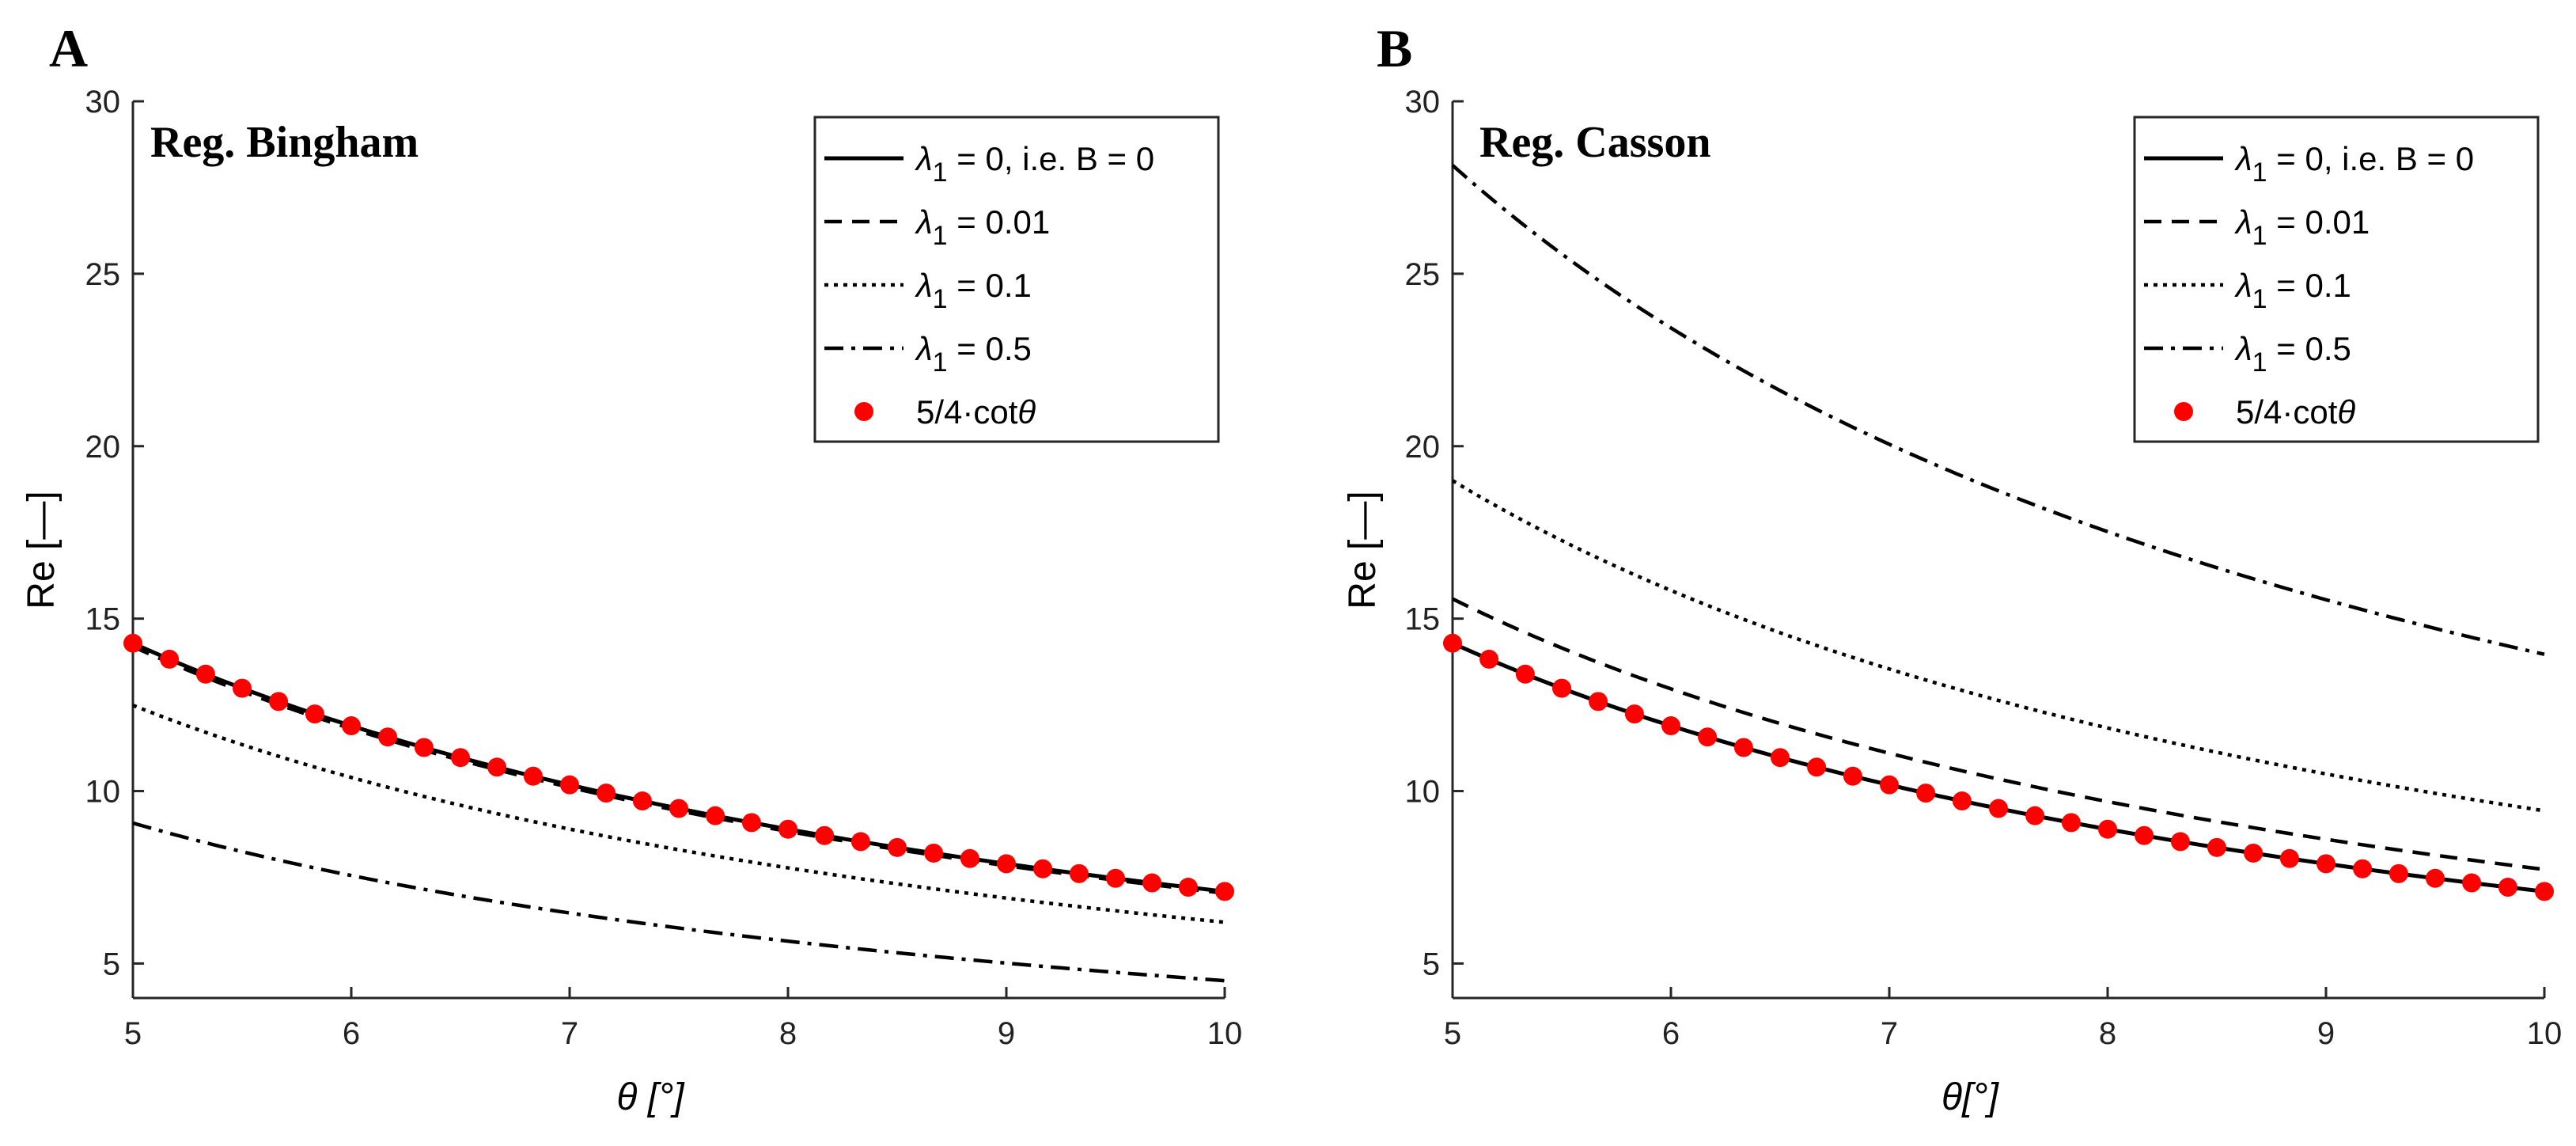 The height and width of the screenshot is (1146, 2576). What do you see at coordinates (103, 619) in the screenshot?
I see `y-tick-label: 15` at bounding box center [103, 619].